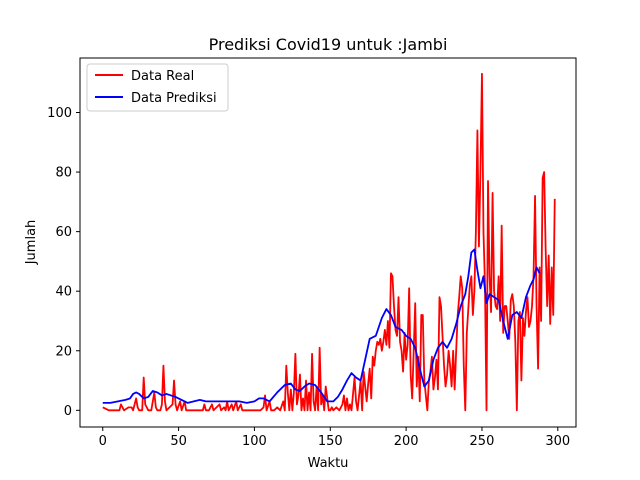 This screenshot has width=640, height=480. I want to click on y-axis: 0 20 40 60 80 100, so click(63, 262).